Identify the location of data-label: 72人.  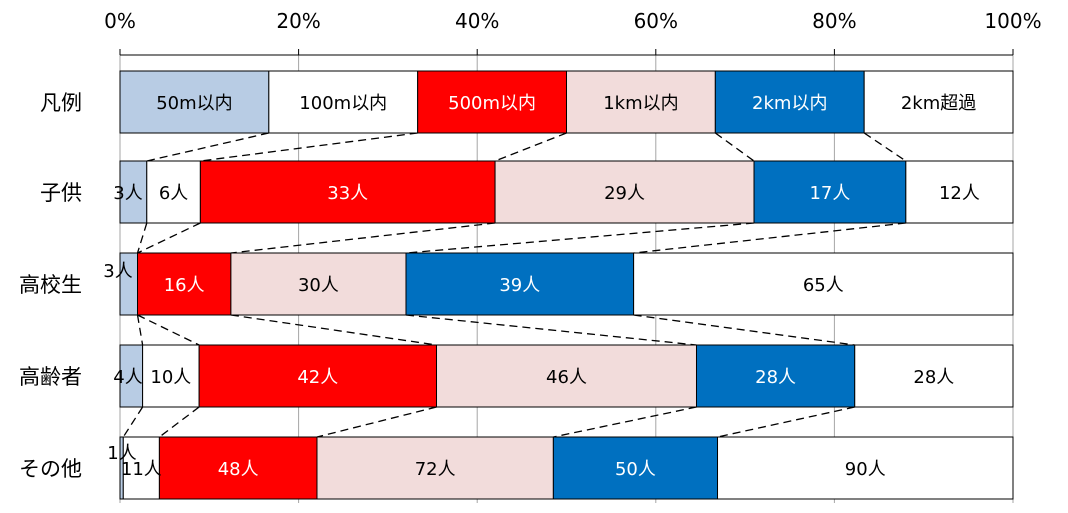
(435, 469).